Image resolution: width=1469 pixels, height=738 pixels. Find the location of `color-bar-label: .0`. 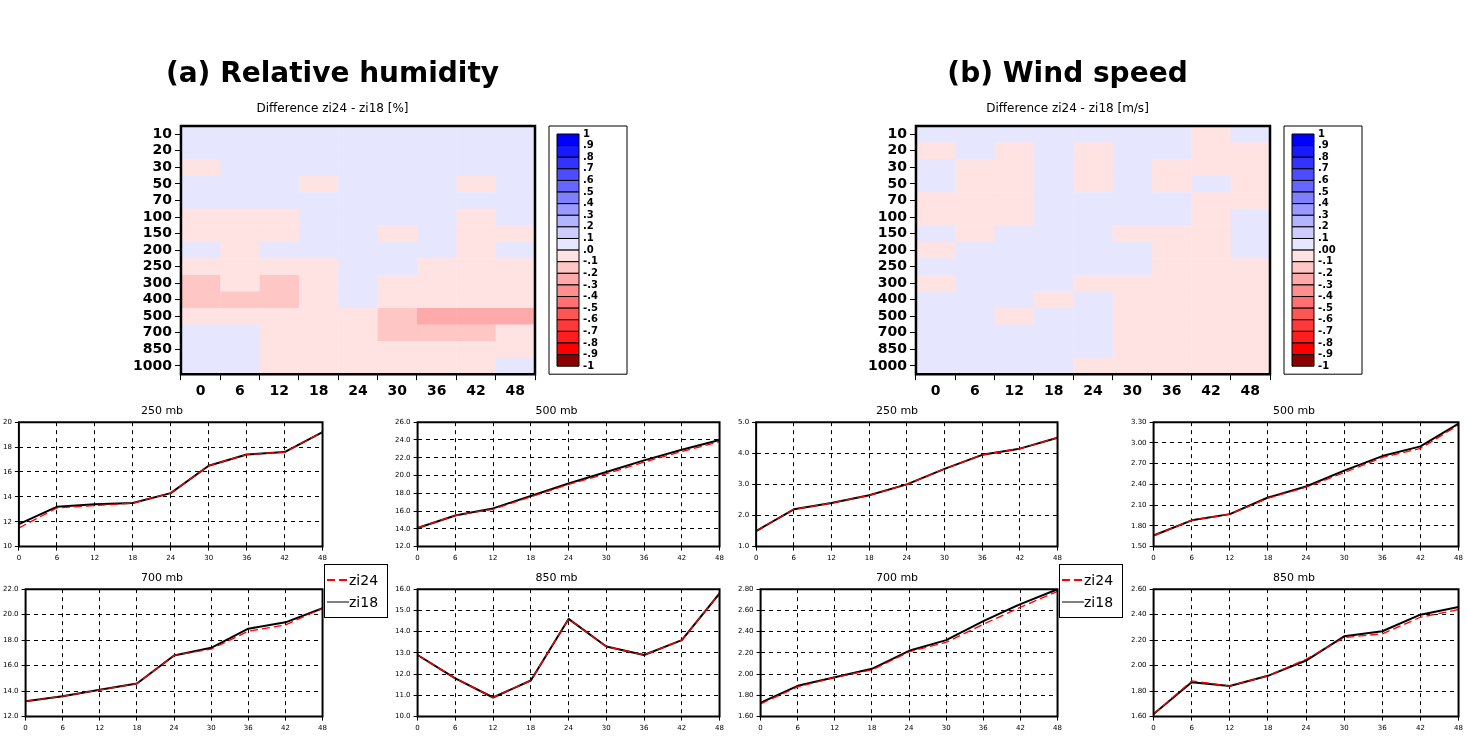

color-bar-label: .0 is located at coordinates (588, 249).